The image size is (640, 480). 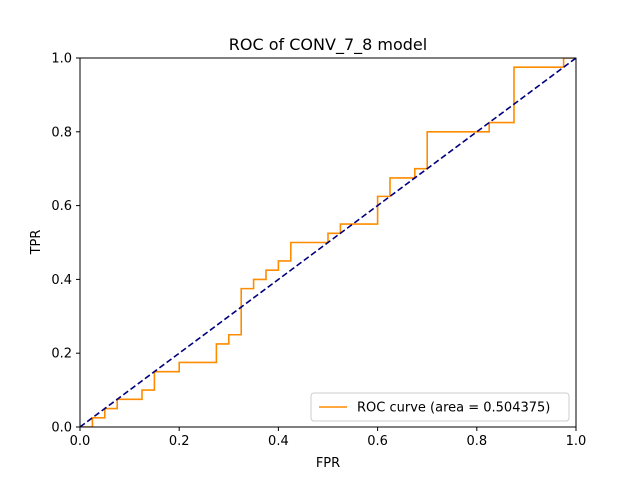 What do you see at coordinates (328, 45) in the screenshot?
I see `chart-title: ROC of CONV_7_8 model` at bounding box center [328, 45].